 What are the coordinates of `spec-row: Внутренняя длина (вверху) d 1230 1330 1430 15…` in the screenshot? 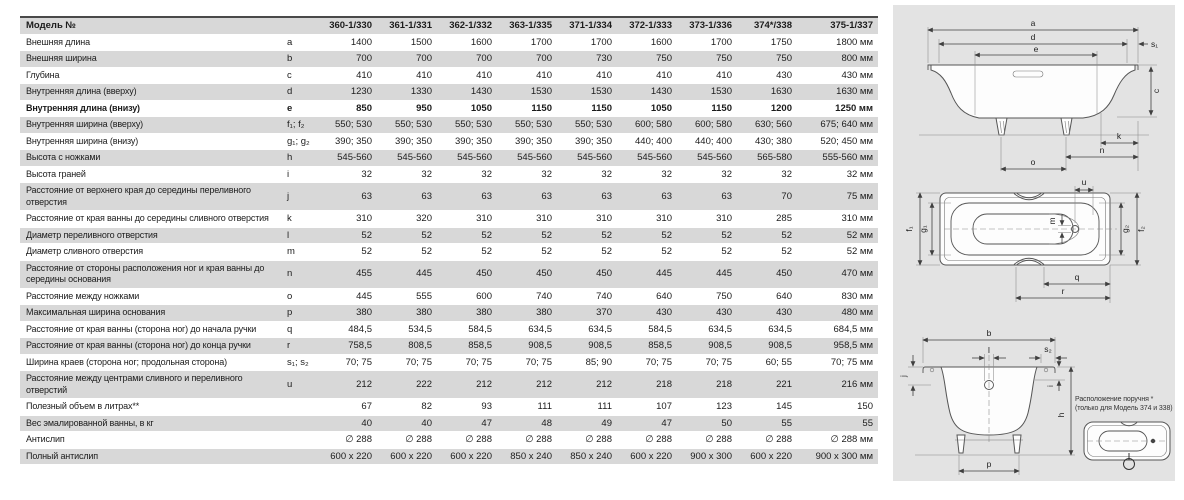 It's located at (449, 91).